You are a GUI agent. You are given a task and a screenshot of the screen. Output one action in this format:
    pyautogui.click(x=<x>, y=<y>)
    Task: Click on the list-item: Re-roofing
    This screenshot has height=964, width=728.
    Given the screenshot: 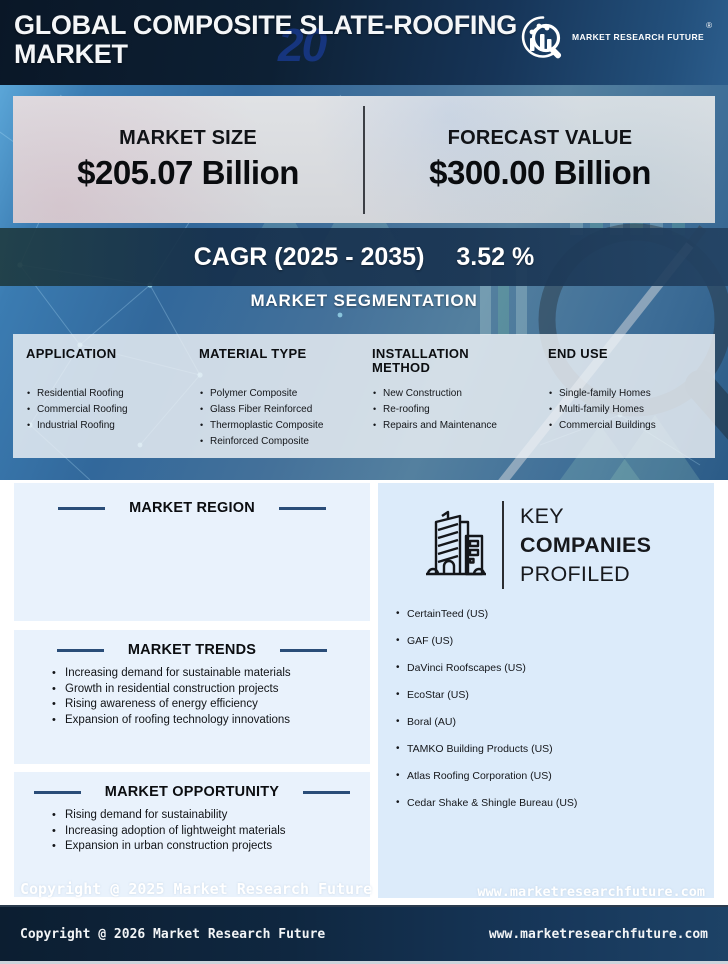 What is the action you would take?
    pyautogui.click(x=450, y=410)
    